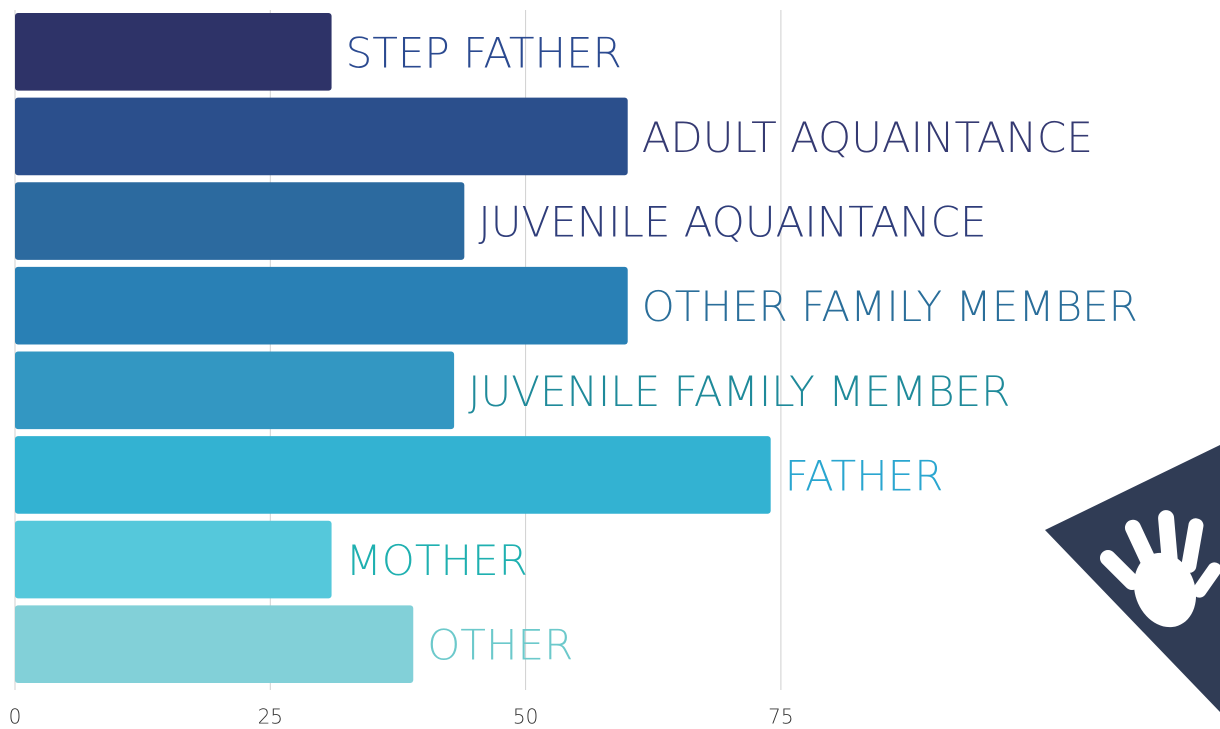  I want to click on x-tick-label: 75, so click(780, 717).